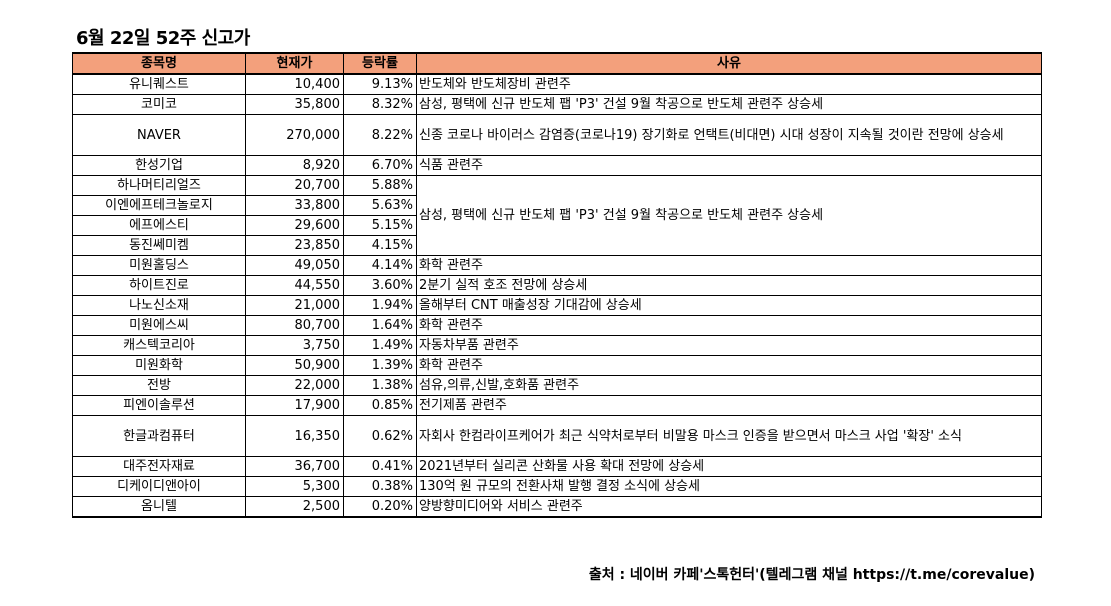 This screenshot has width=1111, height=606. I want to click on table-row: 피엔이솔루션 17,900 0.85% 전기제품 관련주, so click(557, 405).